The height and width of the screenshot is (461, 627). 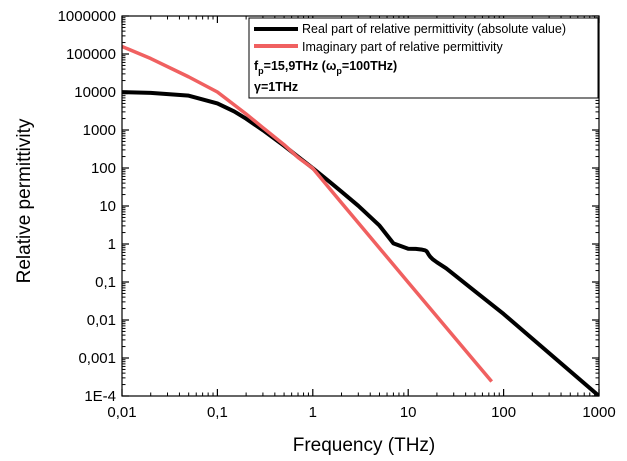 What do you see at coordinates (91, 54) in the screenshot?
I see `y-tick-label: 100000` at bounding box center [91, 54].